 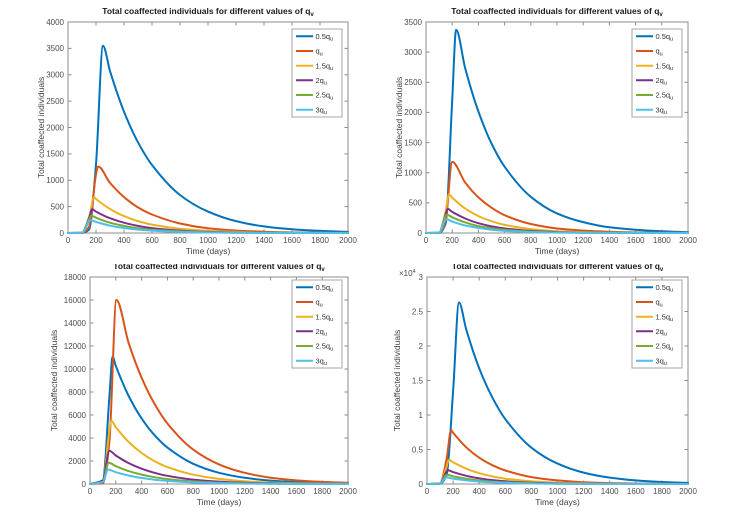 I want to click on legend-label-main: 2.5q, so click(x=323, y=346).